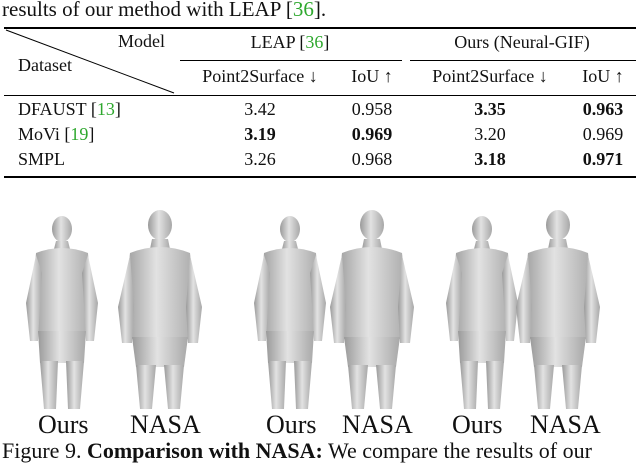  Describe the element at coordinates (523, 60) in the screenshot. I see `group-underline-ours` at that location.